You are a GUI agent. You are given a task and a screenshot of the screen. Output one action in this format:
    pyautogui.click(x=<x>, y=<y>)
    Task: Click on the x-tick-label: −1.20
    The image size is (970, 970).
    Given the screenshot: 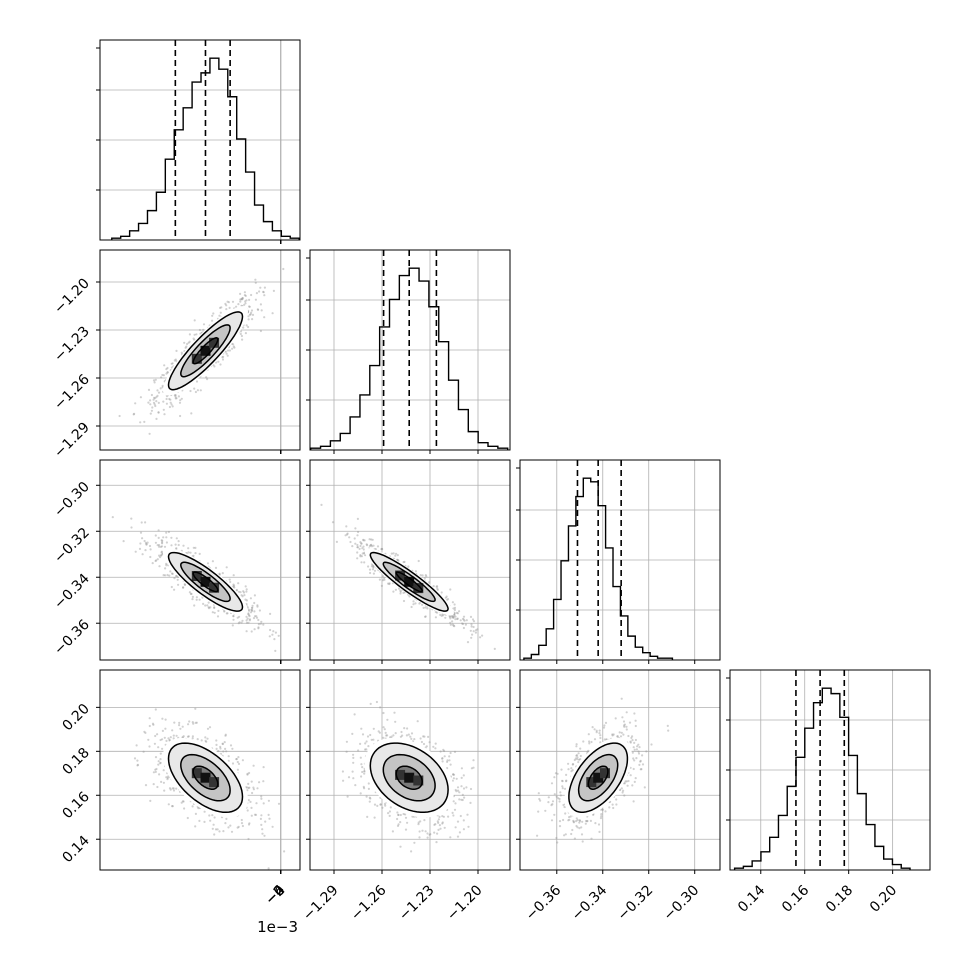 What is the action you would take?
    pyautogui.click(x=465, y=903)
    